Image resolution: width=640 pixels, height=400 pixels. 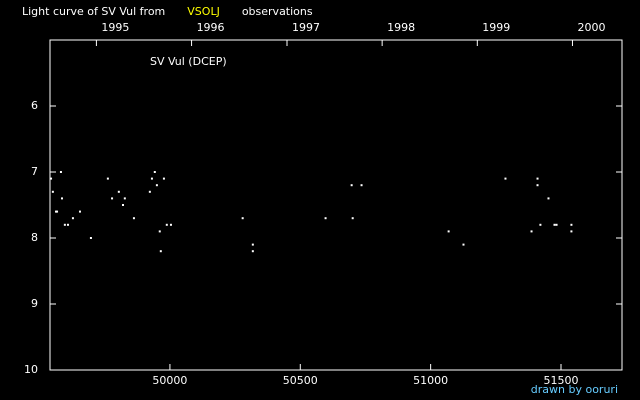 What do you see at coordinates (306, 27) in the screenshot?
I see `year-label: 1997` at bounding box center [306, 27].